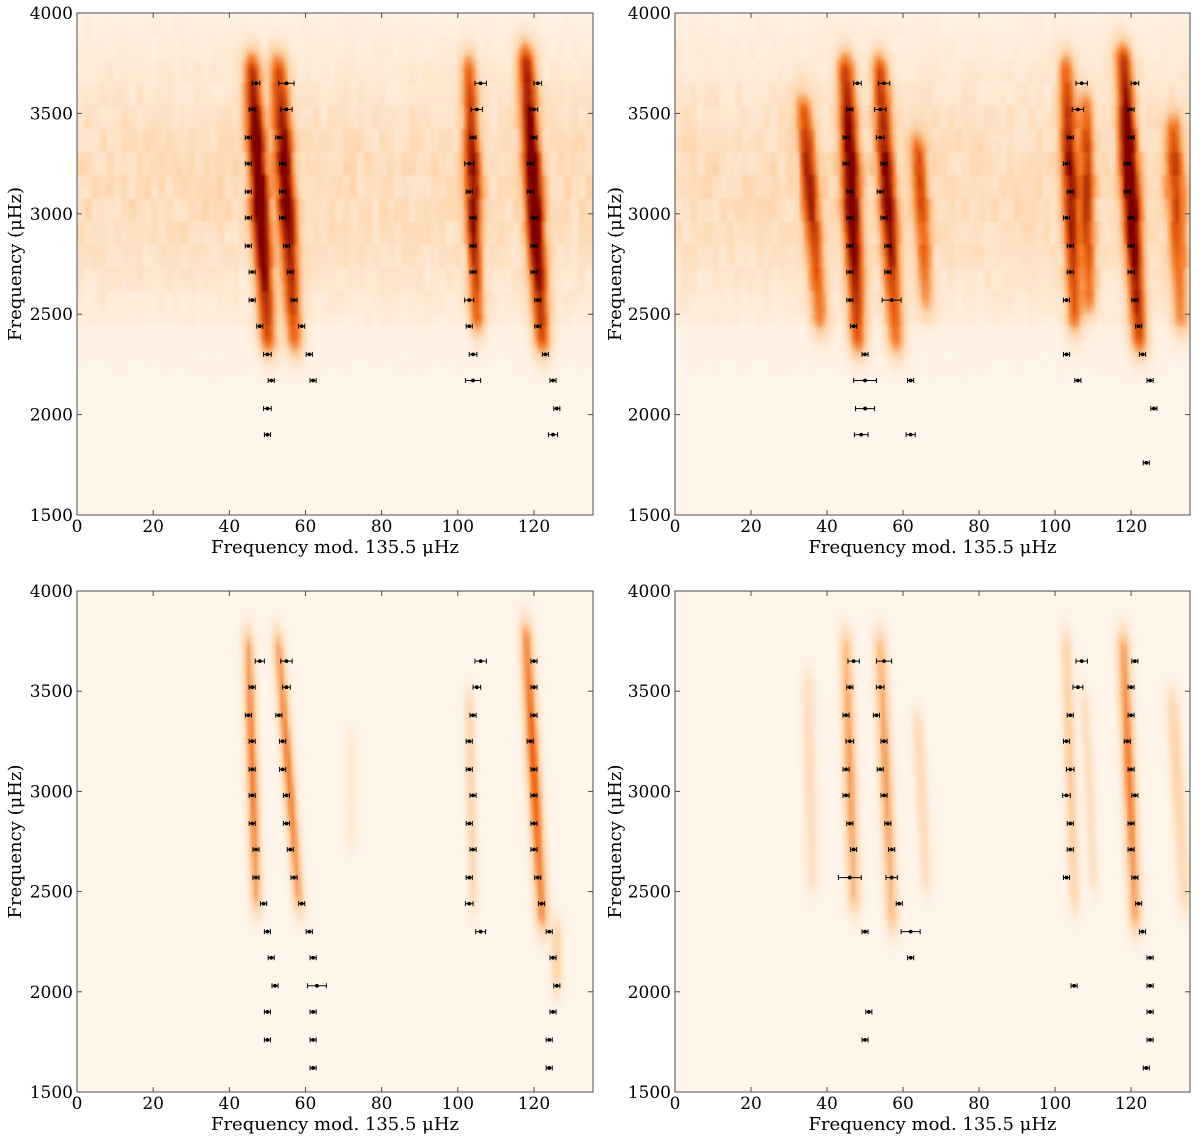  What do you see at coordinates (649, 1093) in the screenshot?
I see `y-tick-label: 1500` at bounding box center [649, 1093].